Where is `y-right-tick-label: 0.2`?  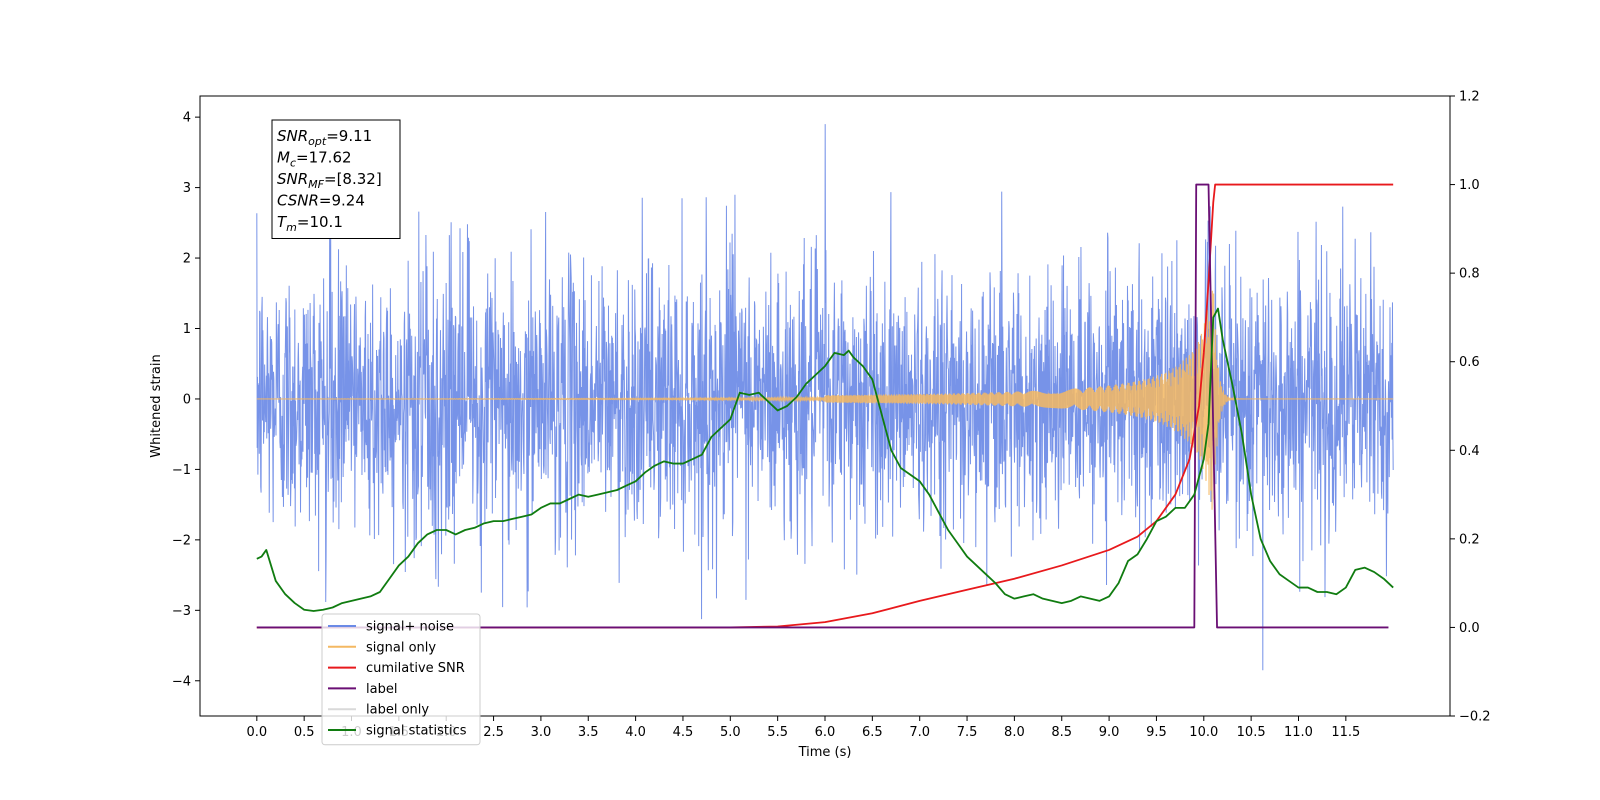
y-right-tick-label: 0.2 is located at coordinates (1469, 539).